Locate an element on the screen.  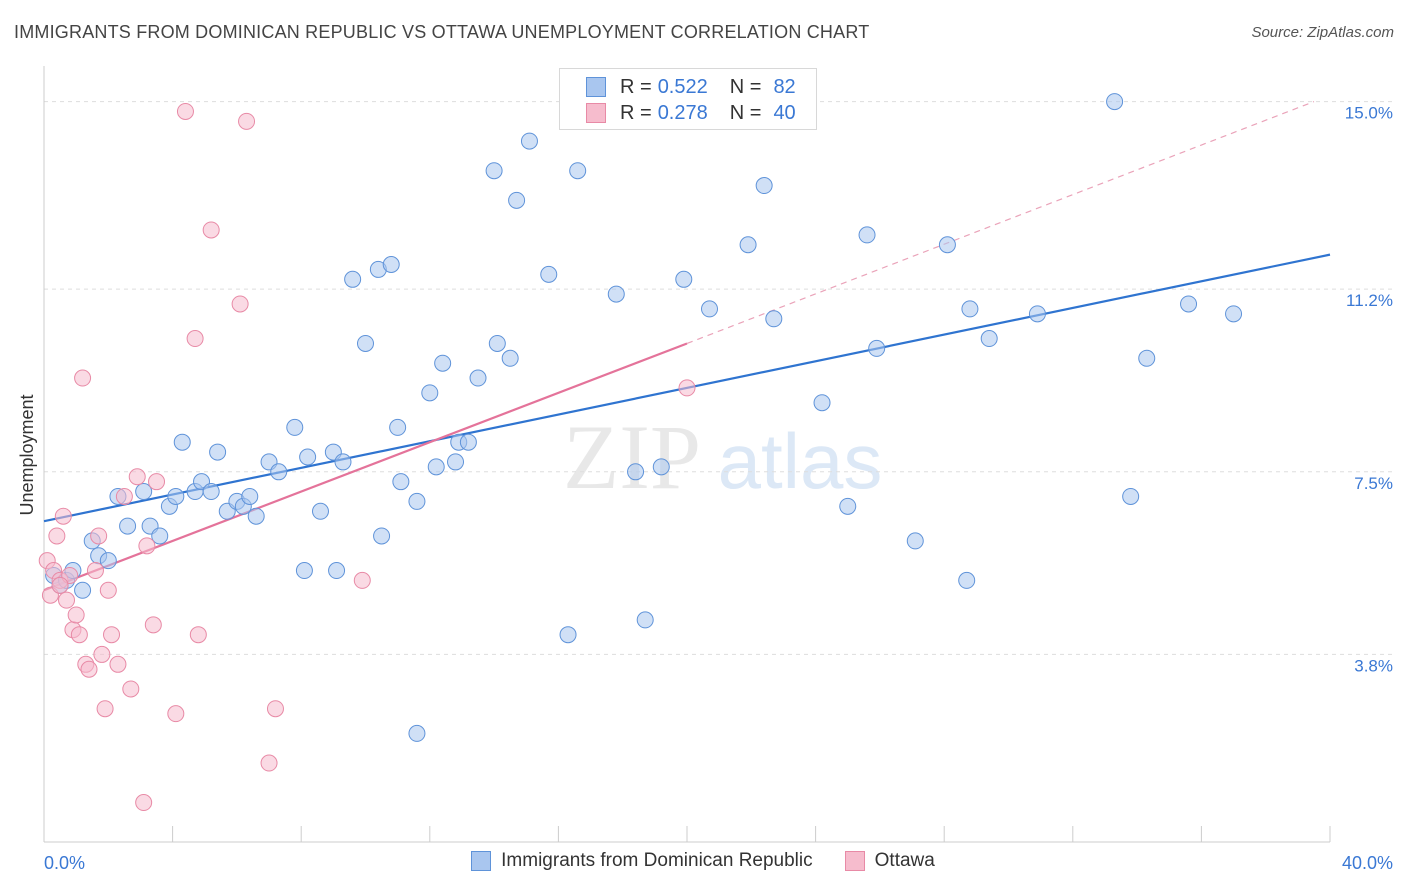
y-tick-label: 3.8% is located at coordinates (1373, 665).